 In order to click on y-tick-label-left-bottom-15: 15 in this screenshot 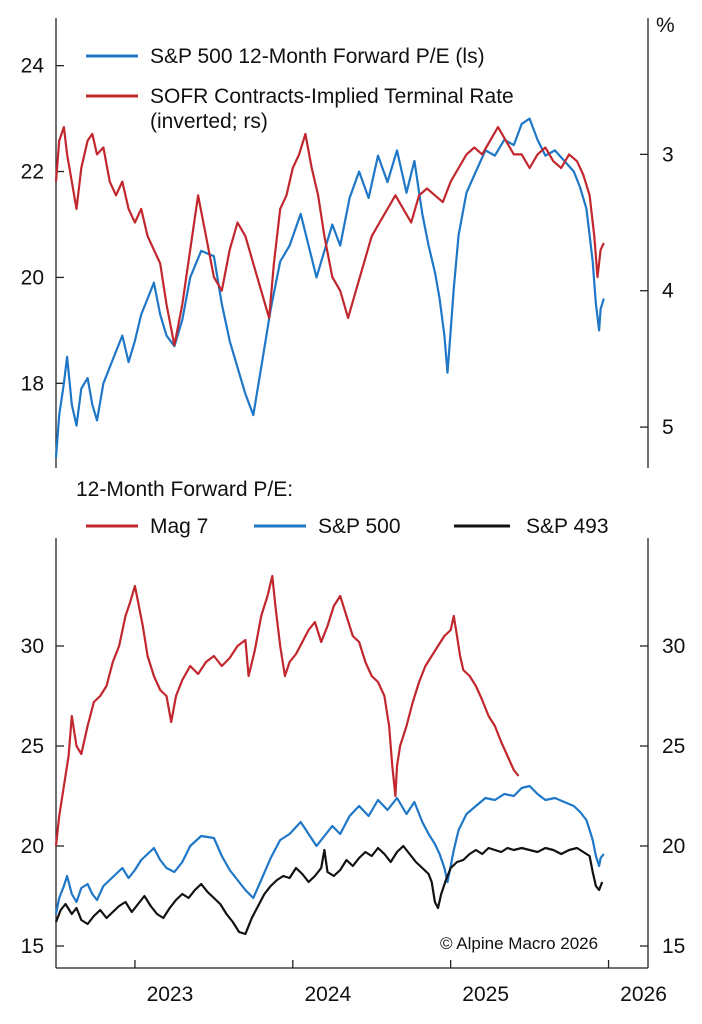, I will do `click(32, 946)`.